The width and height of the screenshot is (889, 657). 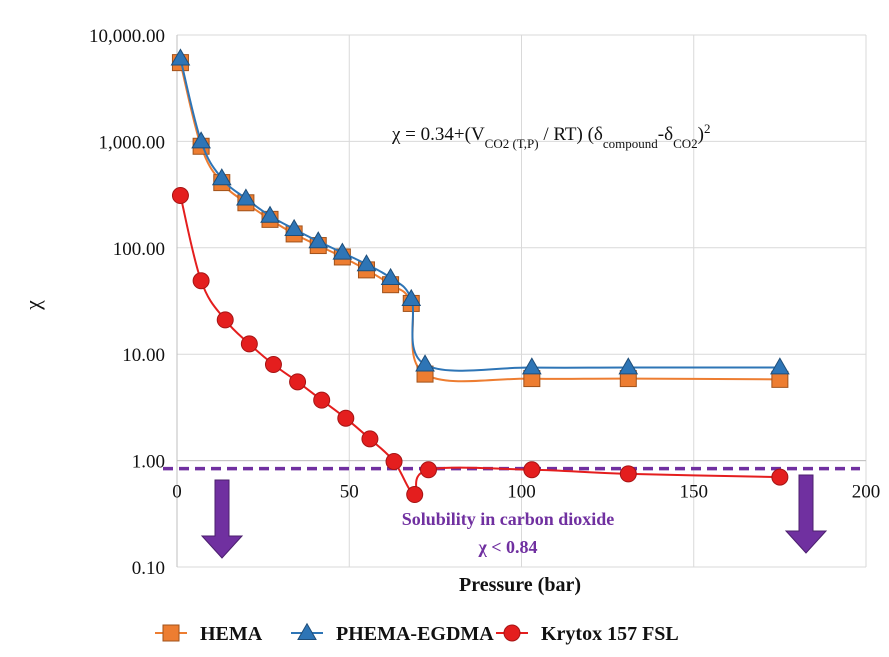 I want to click on down-arrow-left, so click(x=222, y=519).